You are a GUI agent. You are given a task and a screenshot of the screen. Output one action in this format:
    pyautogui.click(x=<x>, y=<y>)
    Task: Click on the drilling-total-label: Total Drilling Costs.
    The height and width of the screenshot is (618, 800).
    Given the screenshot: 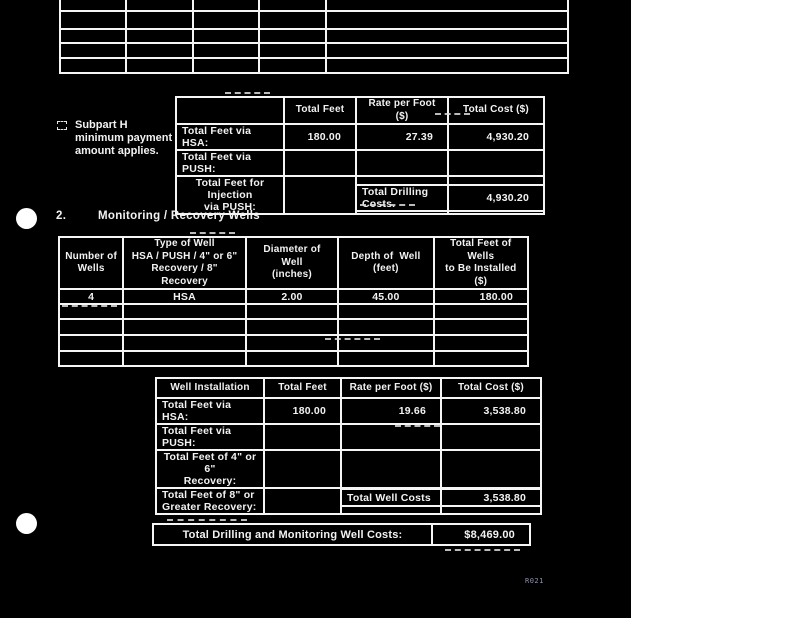 What is the action you would take?
    pyautogui.click(x=402, y=198)
    